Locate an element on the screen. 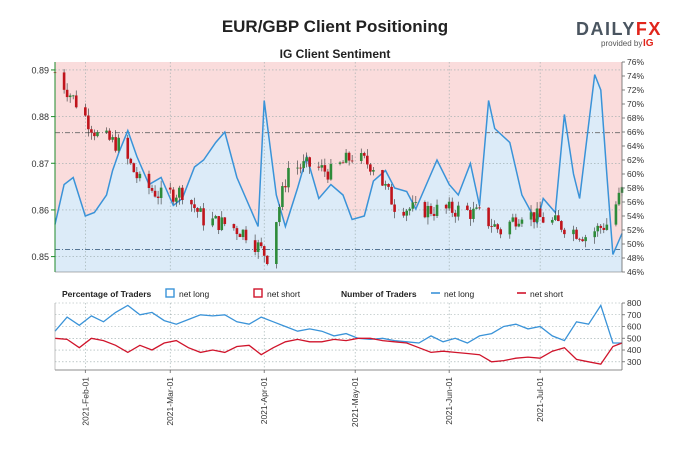 The height and width of the screenshot is (458, 680). price-tick-label: 0.89 is located at coordinates (40, 70).